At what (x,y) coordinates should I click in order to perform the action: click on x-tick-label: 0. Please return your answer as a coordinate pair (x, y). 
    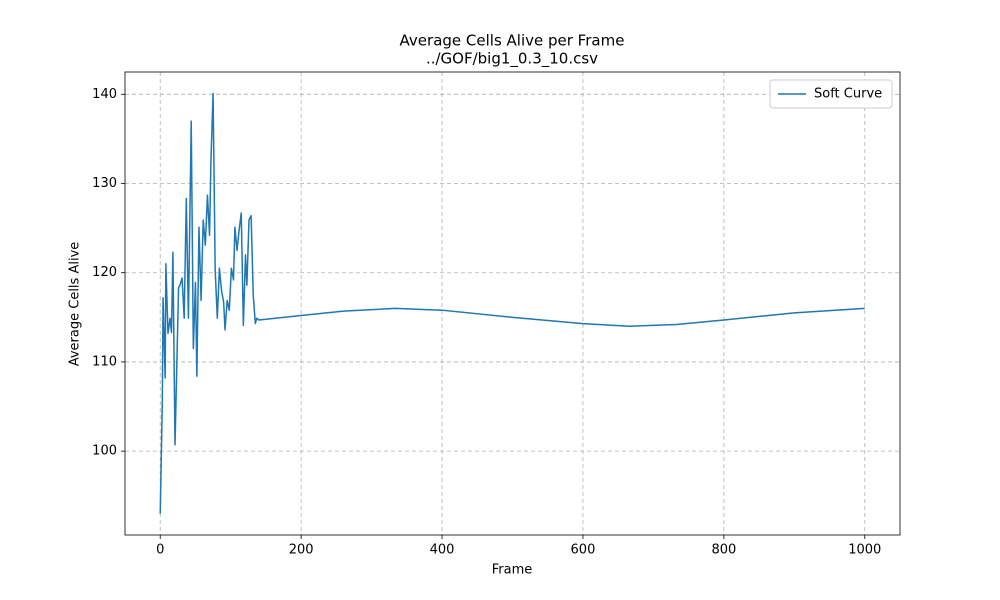
    Looking at the image, I should click on (160, 550).